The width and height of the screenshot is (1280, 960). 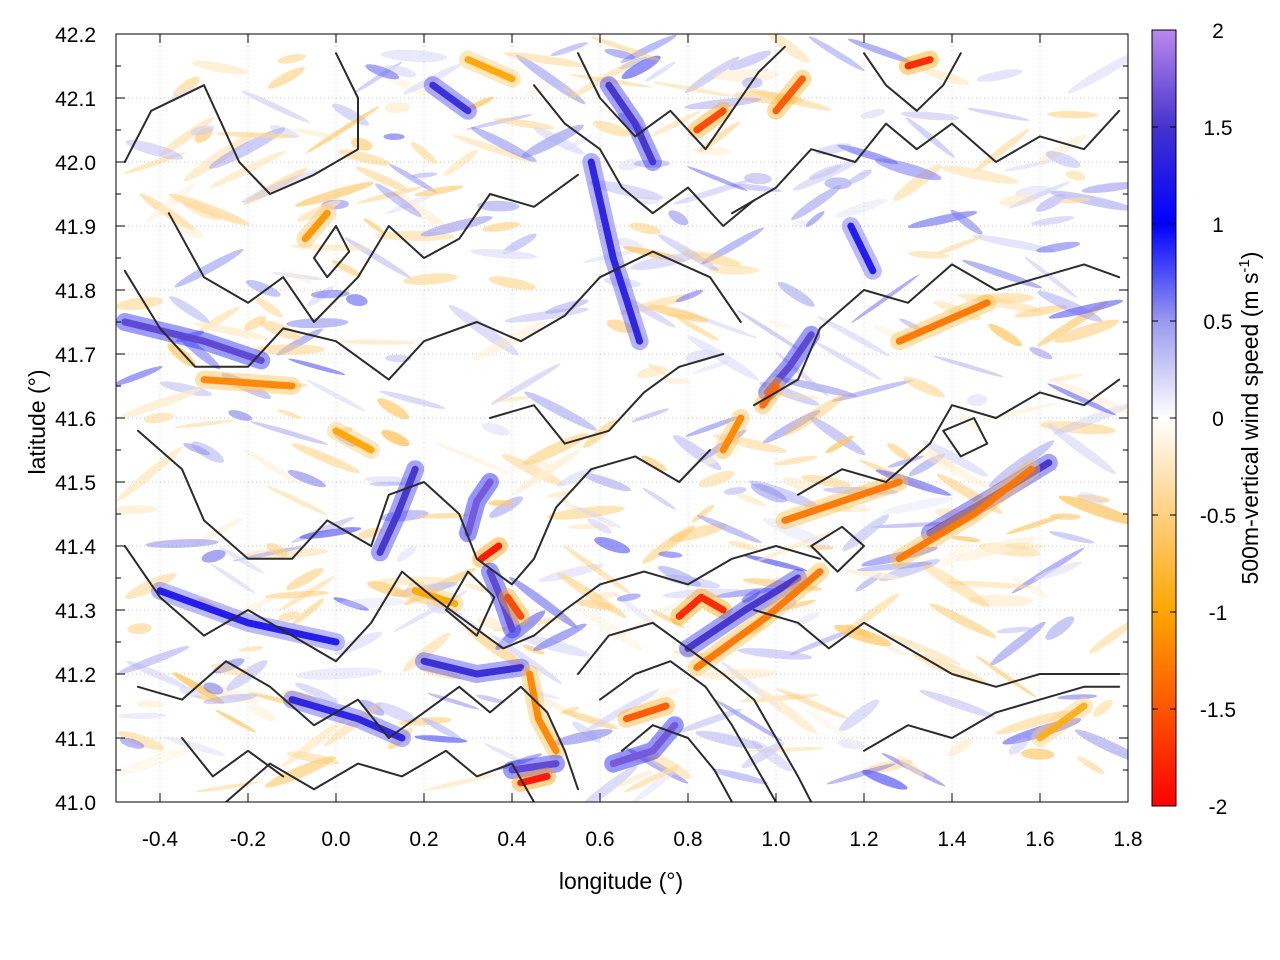 I want to click on colorbar-tick-label: -2, so click(x=1218, y=807).